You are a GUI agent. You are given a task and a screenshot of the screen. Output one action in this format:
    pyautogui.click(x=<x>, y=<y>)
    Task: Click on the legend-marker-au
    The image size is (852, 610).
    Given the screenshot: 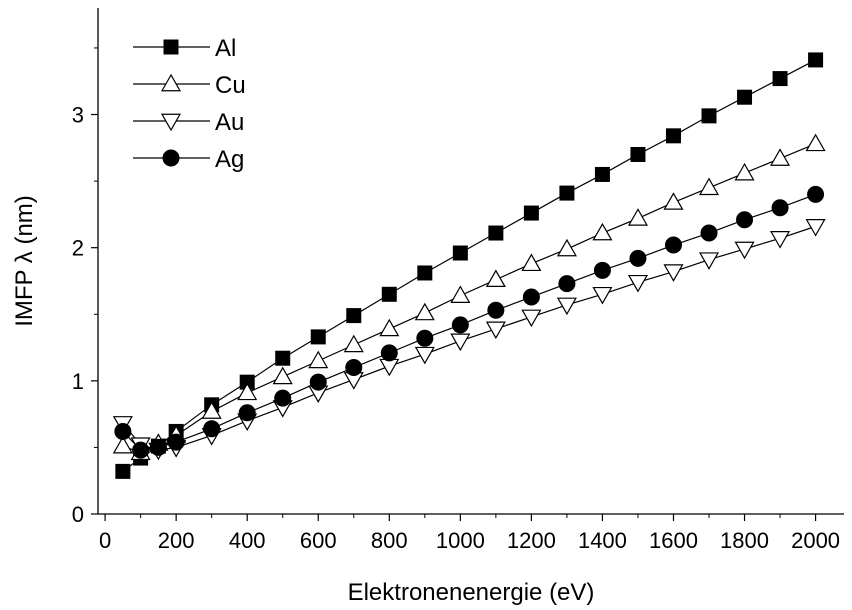 What is the action you would take?
    pyautogui.click(x=171, y=122)
    